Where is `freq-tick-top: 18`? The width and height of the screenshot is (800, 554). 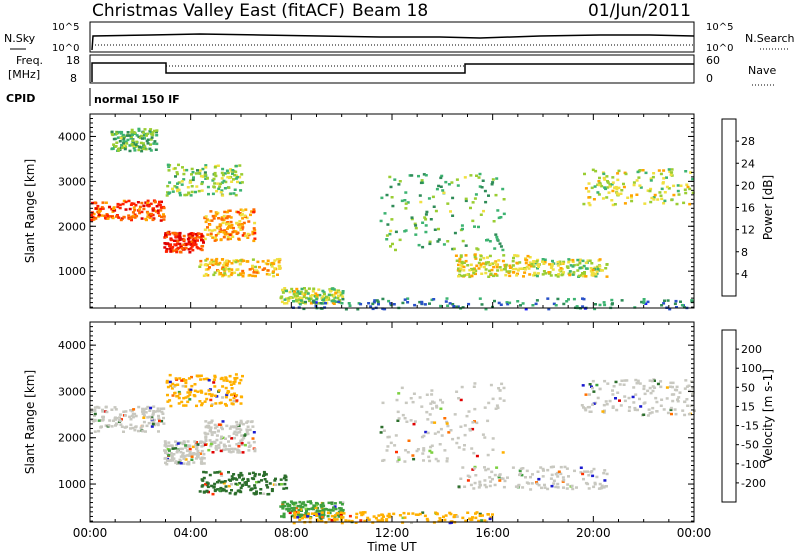
freq-tick-top: 18 is located at coordinates (73, 60).